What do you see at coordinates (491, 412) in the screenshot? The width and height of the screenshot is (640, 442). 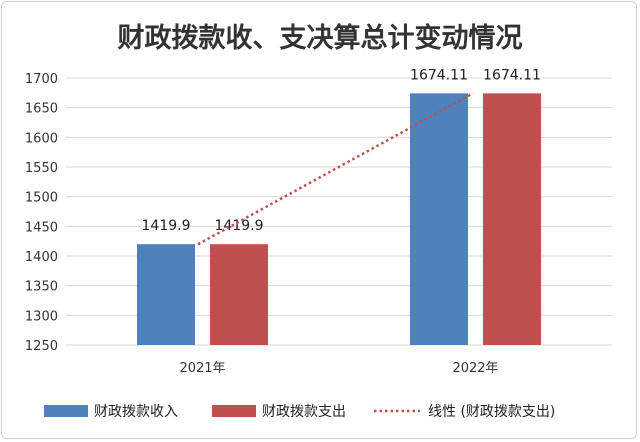 I see `legend-label-trendline: 线性 (财政拨款支出)` at bounding box center [491, 412].